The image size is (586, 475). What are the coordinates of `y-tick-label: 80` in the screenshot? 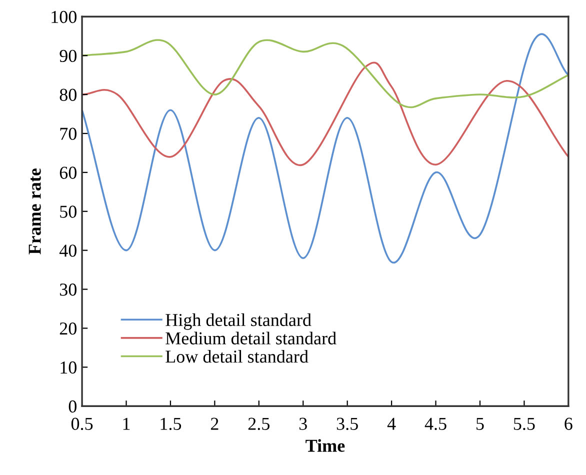 It's located at (68, 94).